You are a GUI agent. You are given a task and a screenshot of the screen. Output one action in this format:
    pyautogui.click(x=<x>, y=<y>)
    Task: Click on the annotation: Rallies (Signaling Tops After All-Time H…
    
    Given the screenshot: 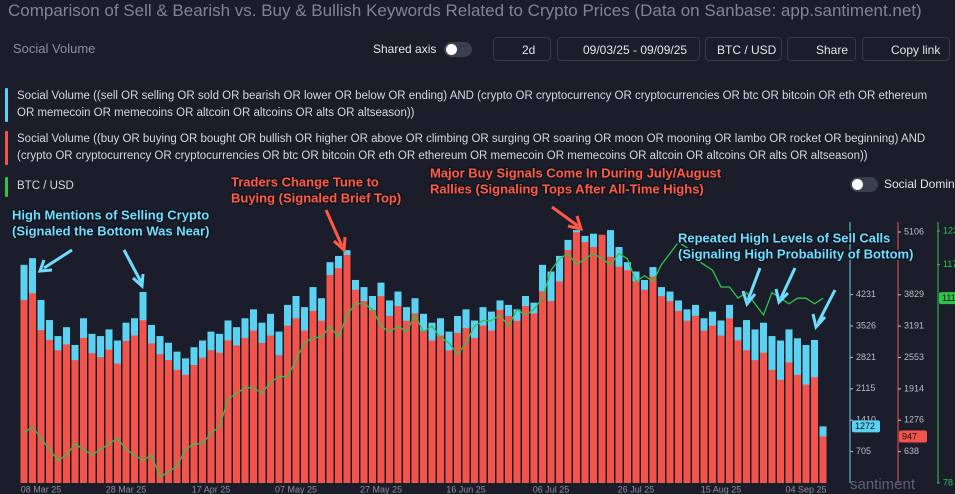 What is the action you would take?
    pyautogui.click(x=567, y=188)
    